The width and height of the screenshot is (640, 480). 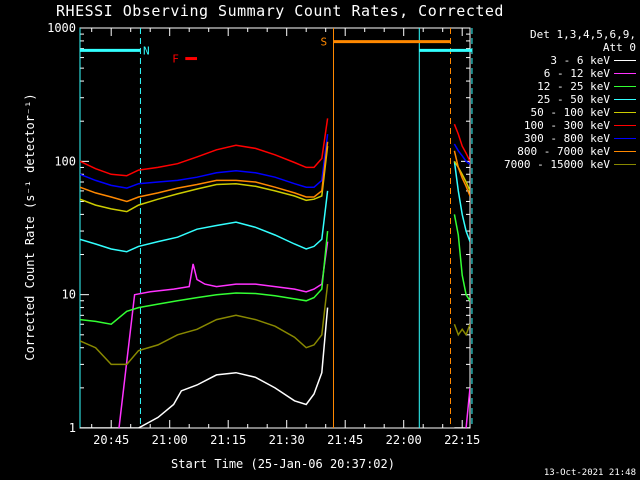 I want to click on event-annotation: F, so click(x=175, y=59).